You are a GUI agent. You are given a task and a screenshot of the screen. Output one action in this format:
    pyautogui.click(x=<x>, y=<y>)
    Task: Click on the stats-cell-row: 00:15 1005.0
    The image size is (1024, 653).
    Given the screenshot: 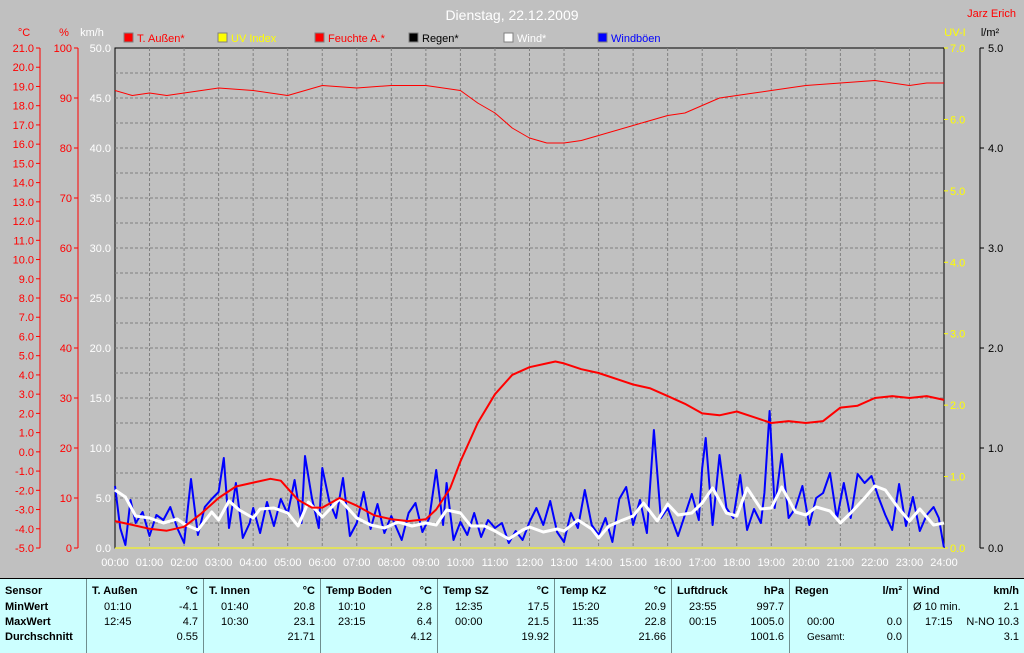 What is the action you would take?
    pyautogui.click(x=730, y=622)
    